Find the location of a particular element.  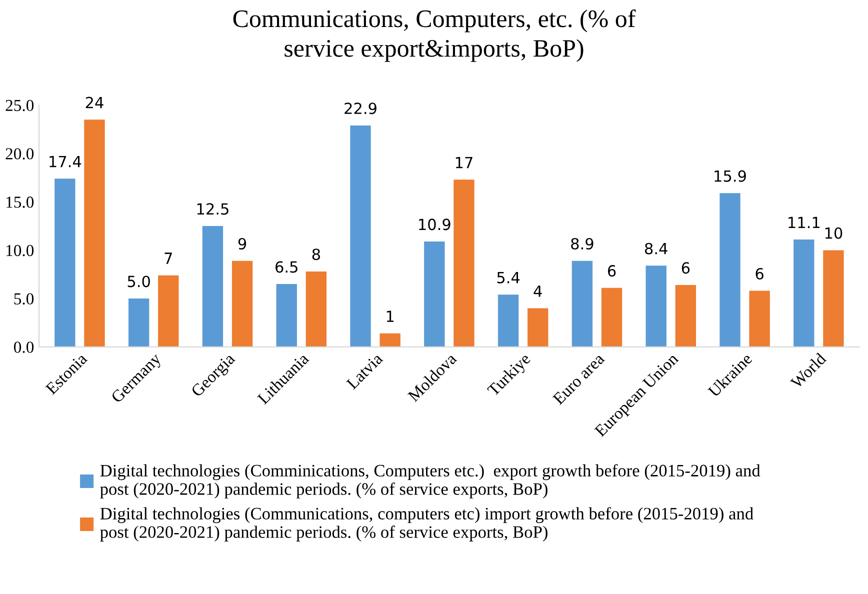

data-label: 8.4 is located at coordinates (656, 248).